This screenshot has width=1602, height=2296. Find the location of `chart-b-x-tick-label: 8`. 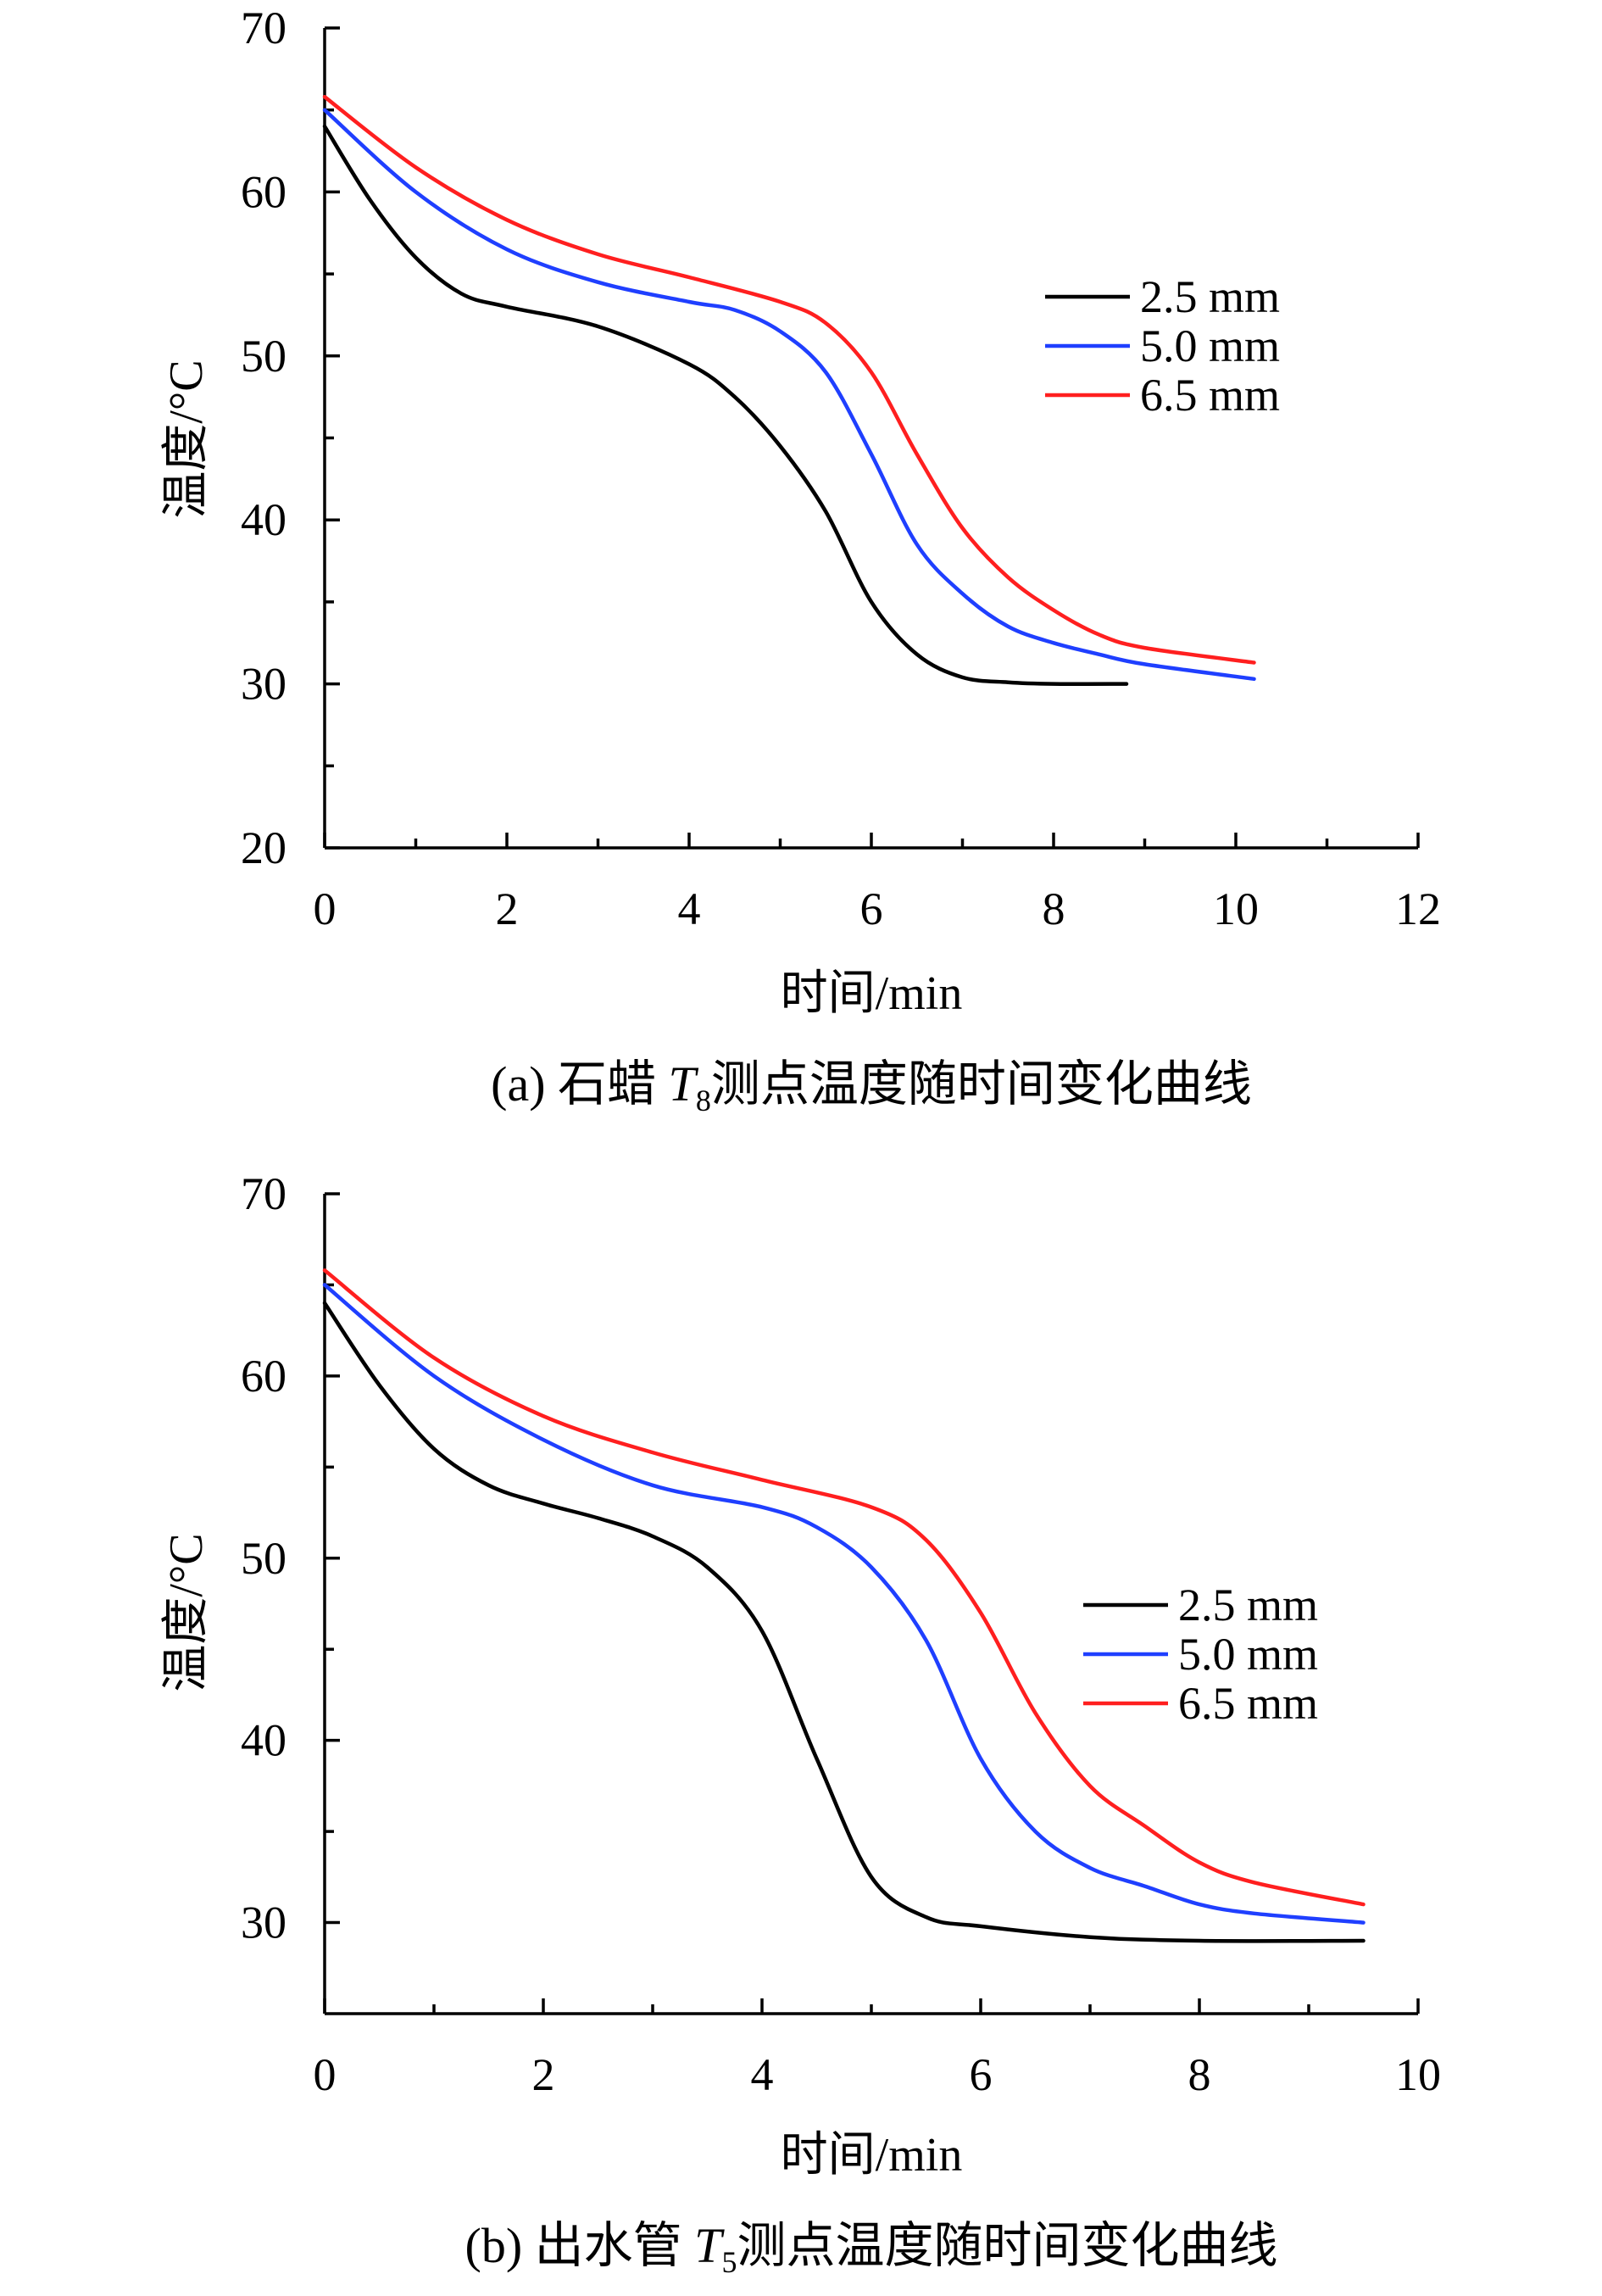

chart-b-x-tick-label: 8 is located at coordinates (1199, 2074).